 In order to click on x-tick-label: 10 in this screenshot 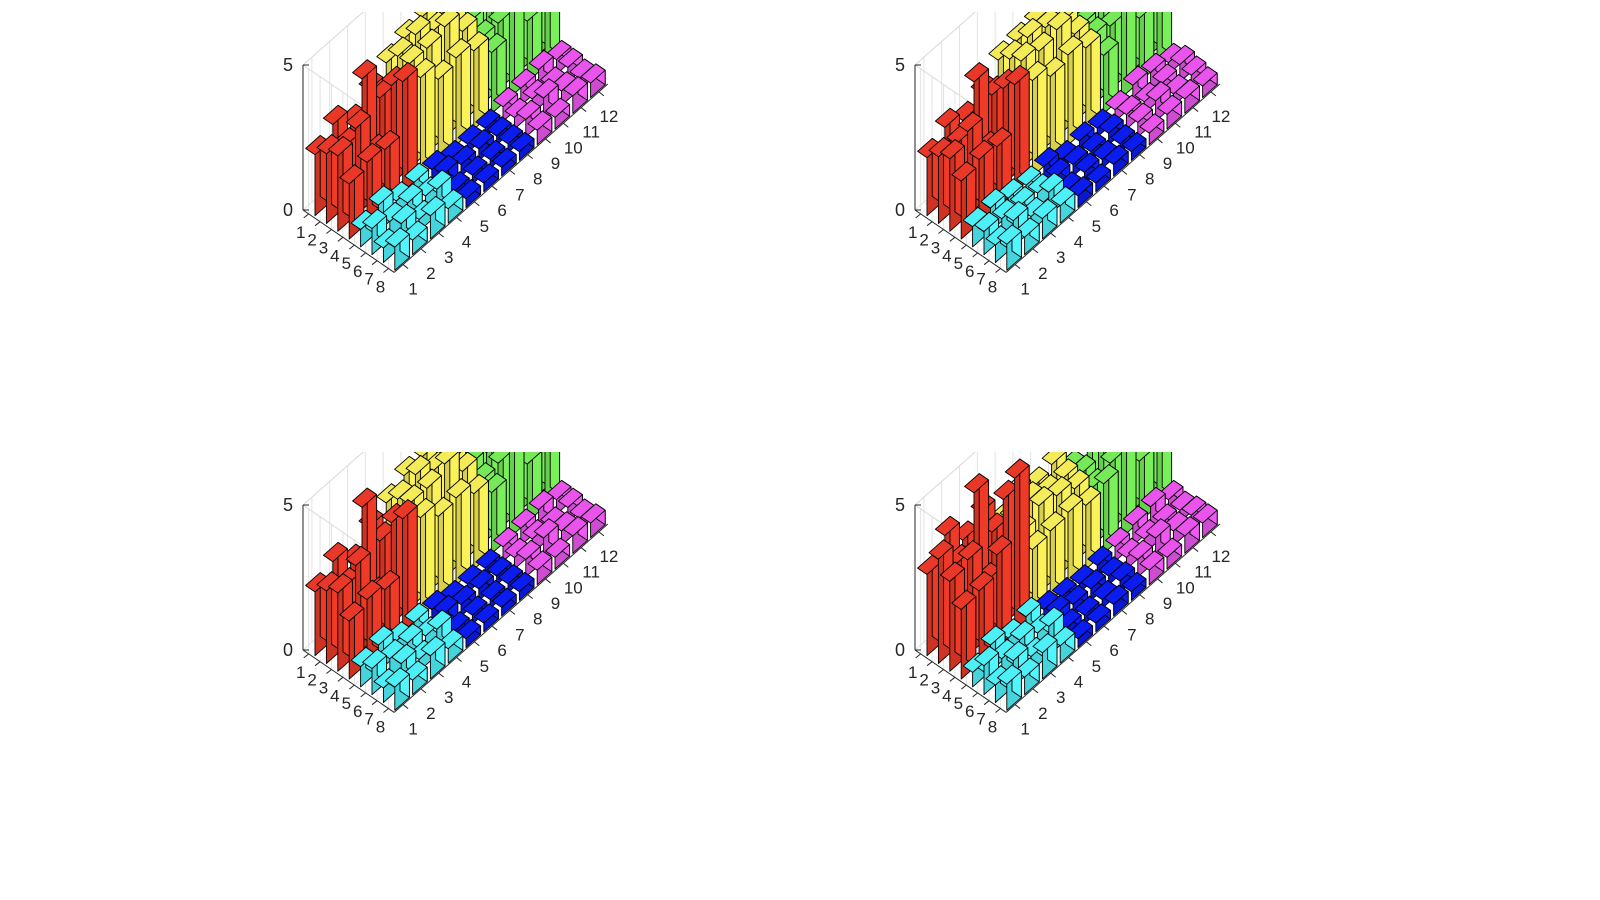, I will do `click(1185, 587)`.